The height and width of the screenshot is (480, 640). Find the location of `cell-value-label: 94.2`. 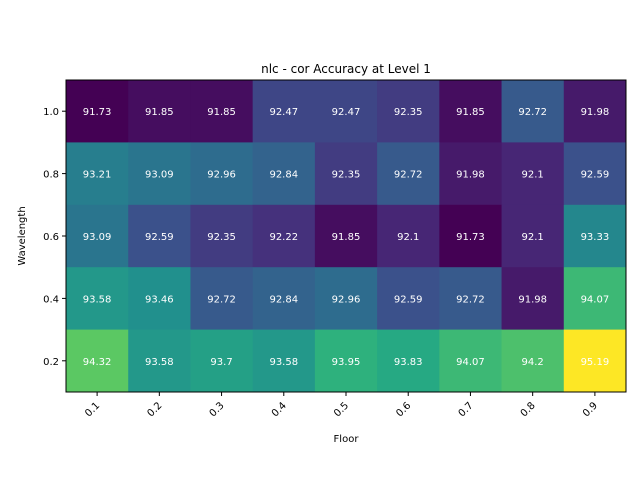

cell-value-label: 94.2 is located at coordinates (533, 362).